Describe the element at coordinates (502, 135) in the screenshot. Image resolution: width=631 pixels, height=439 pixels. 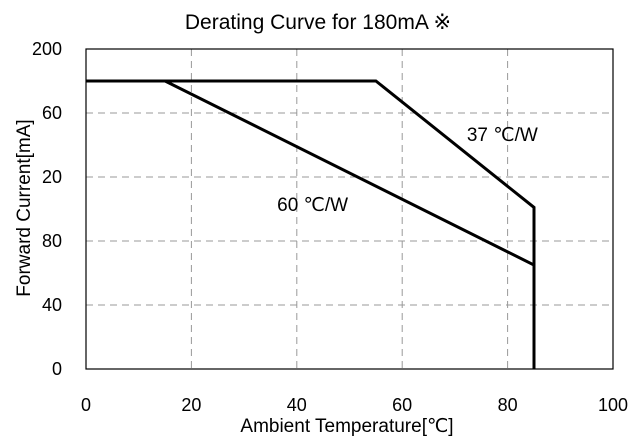
I see `series-annotation: 37 ℃/W` at that location.